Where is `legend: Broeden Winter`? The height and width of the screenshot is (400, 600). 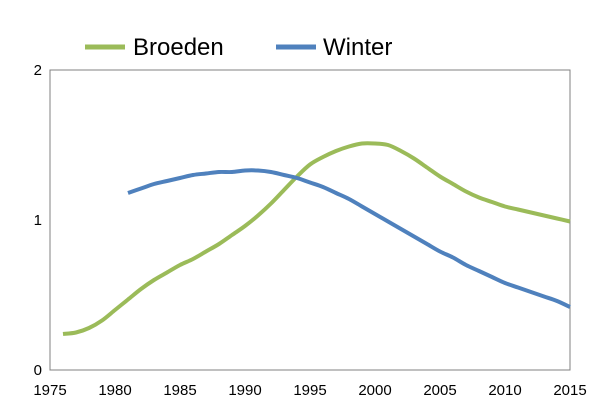 legend: Broeden Winter is located at coordinates (238, 47).